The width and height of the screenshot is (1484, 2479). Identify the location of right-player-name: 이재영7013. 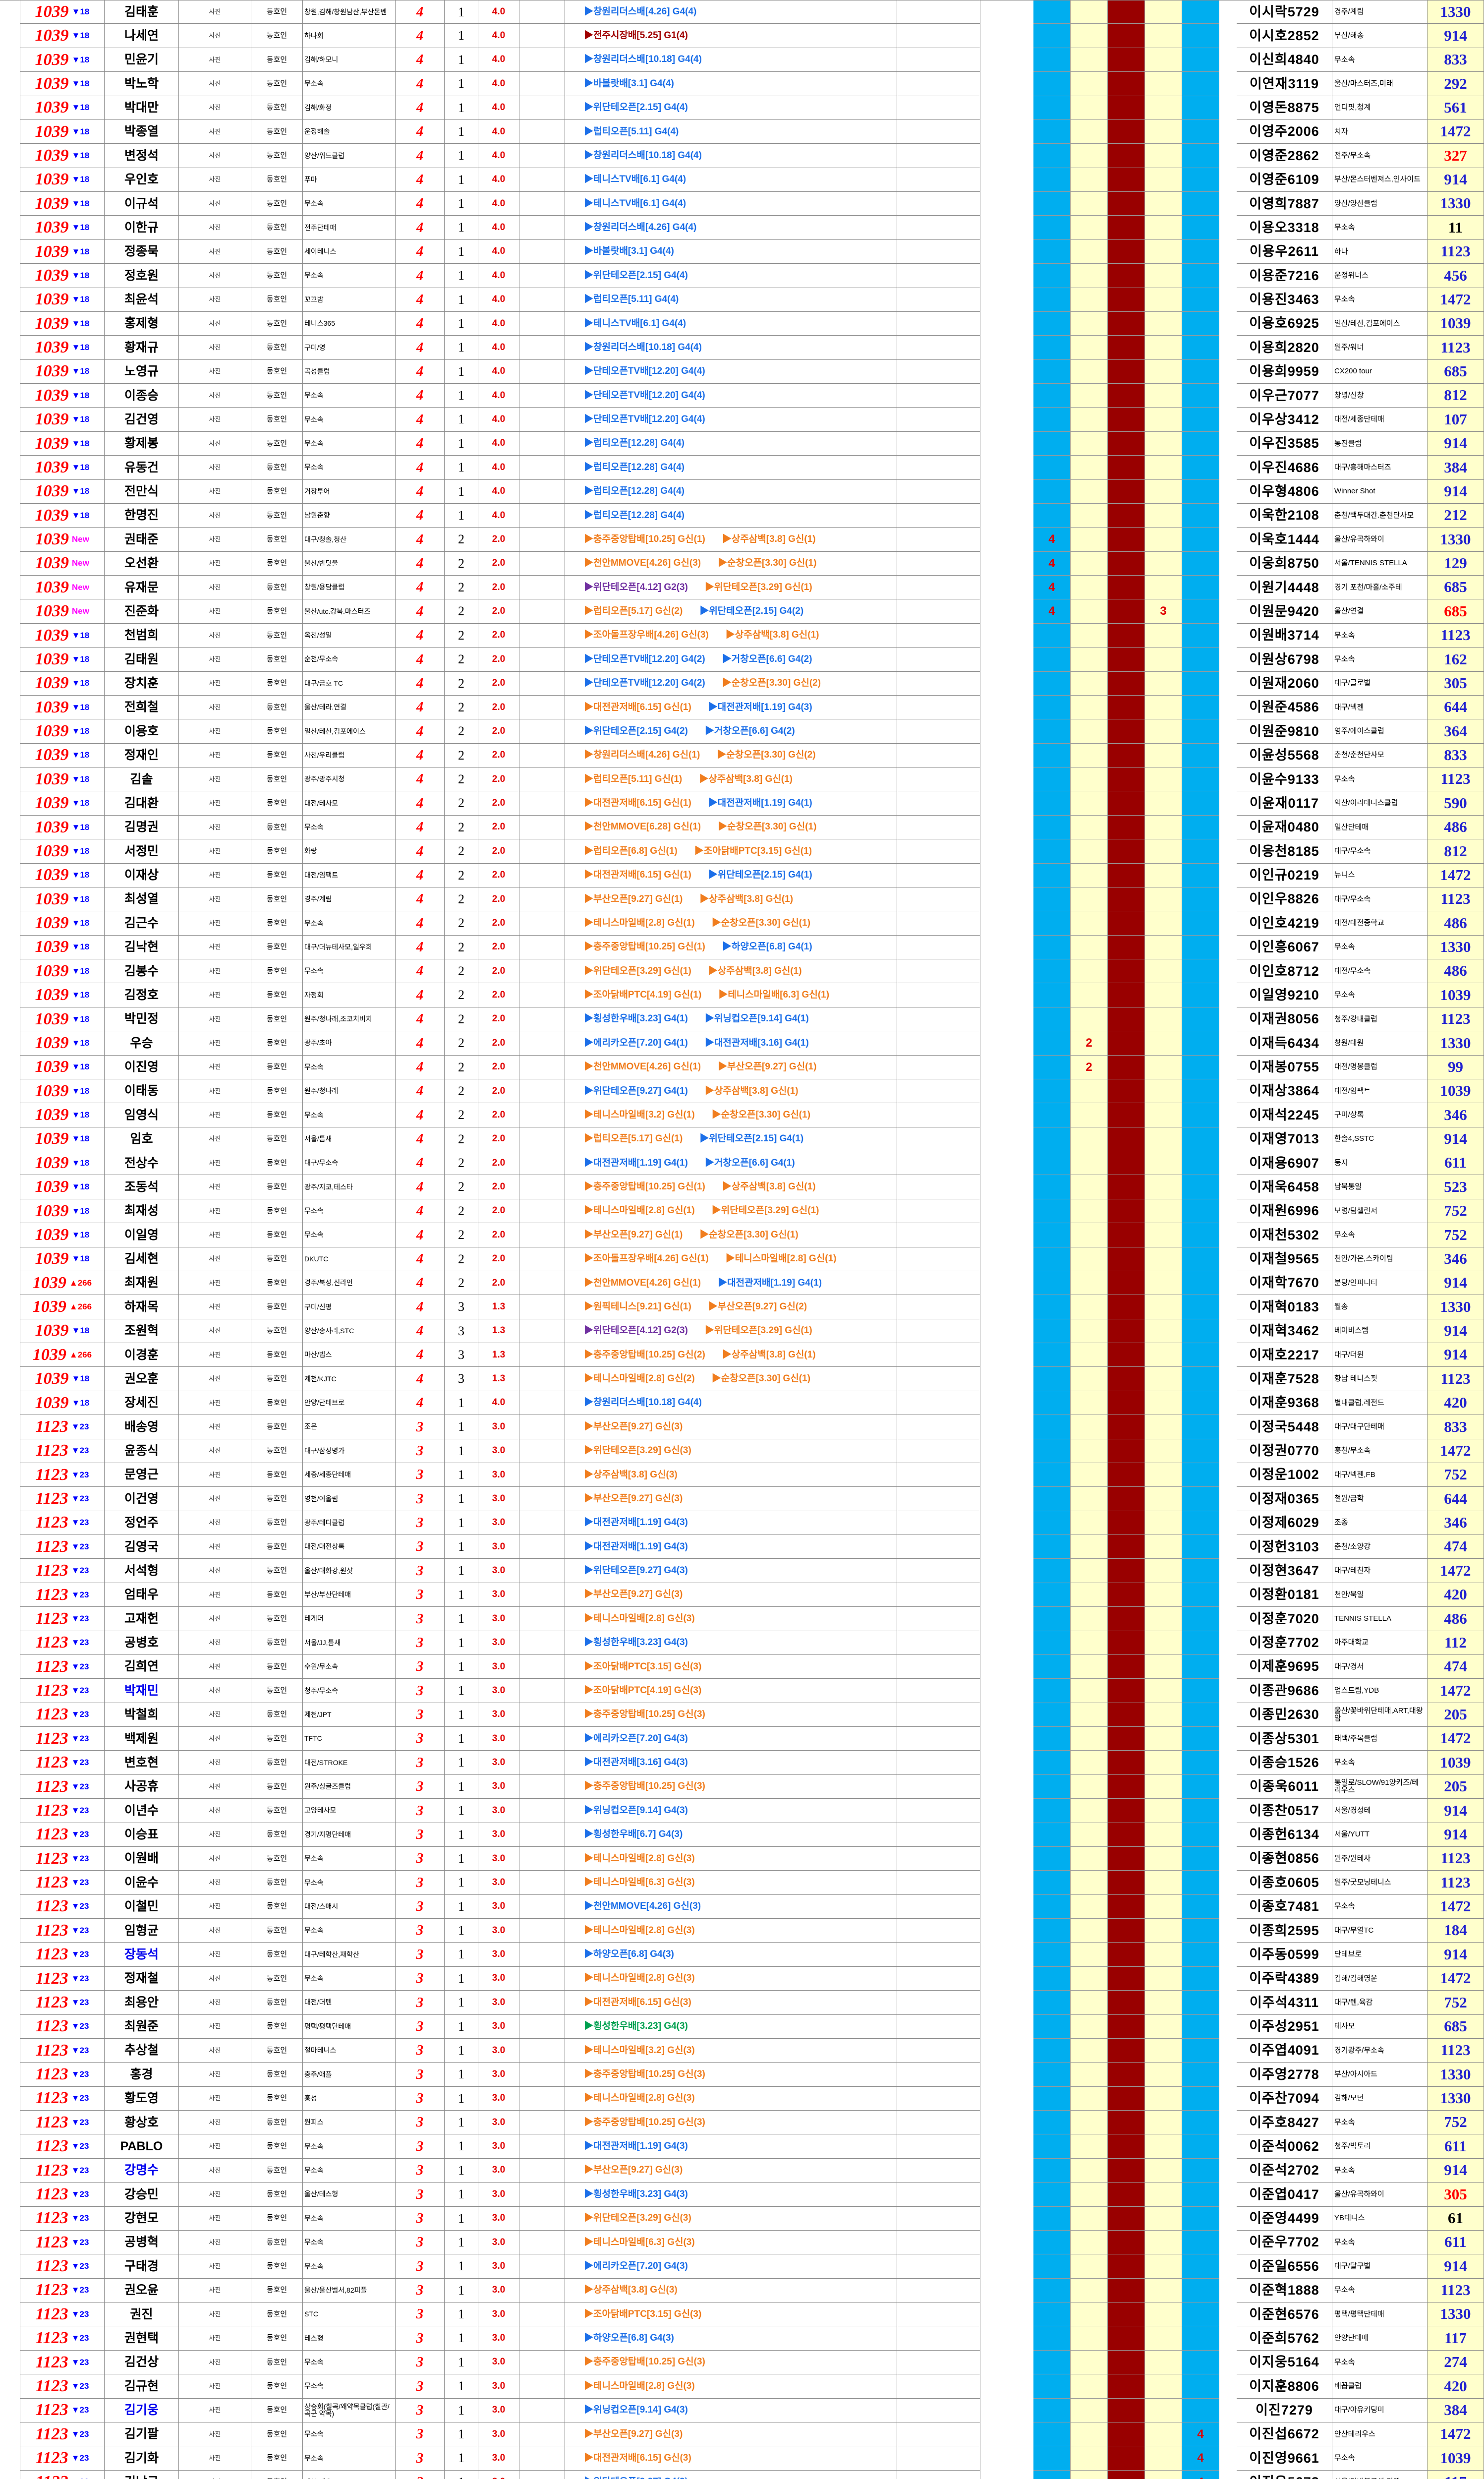
(1284, 1139).